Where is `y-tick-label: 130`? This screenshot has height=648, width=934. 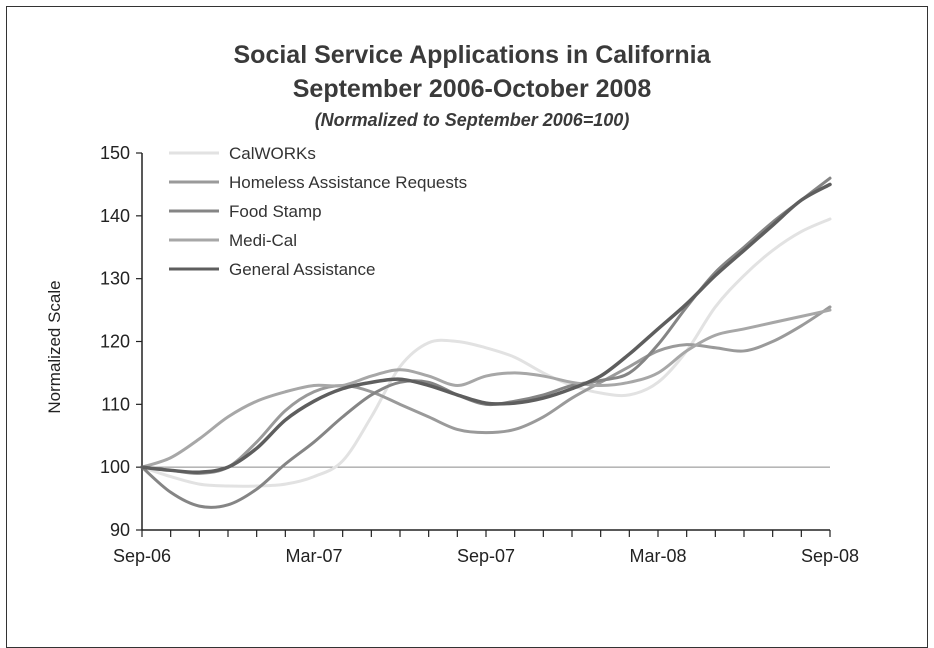
y-tick-label: 130 is located at coordinates (115, 279).